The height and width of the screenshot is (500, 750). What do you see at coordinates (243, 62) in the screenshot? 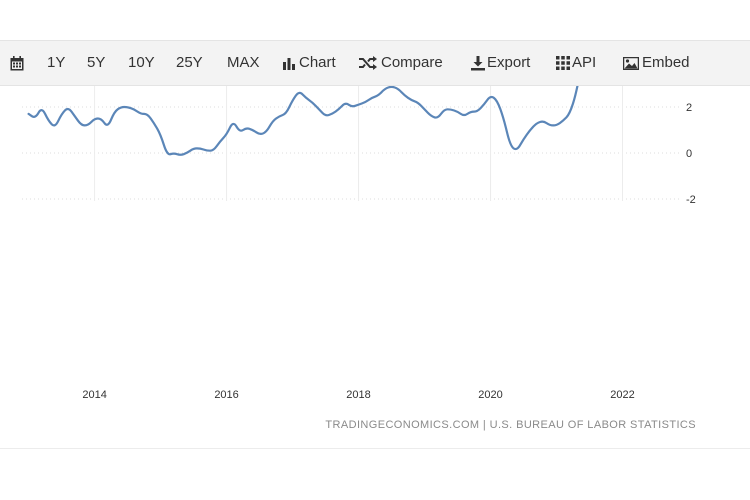
I see `range-max-button: MAX` at bounding box center [243, 62].